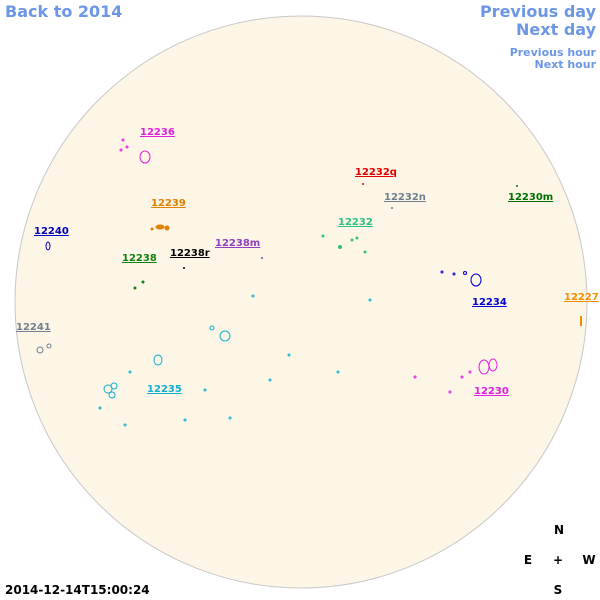 Image resolution: width=600 pixels, height=600 pixels. Describe the element at coordinates (530, 197) in the screenshot. I see `region-label: 12230m` at that location.